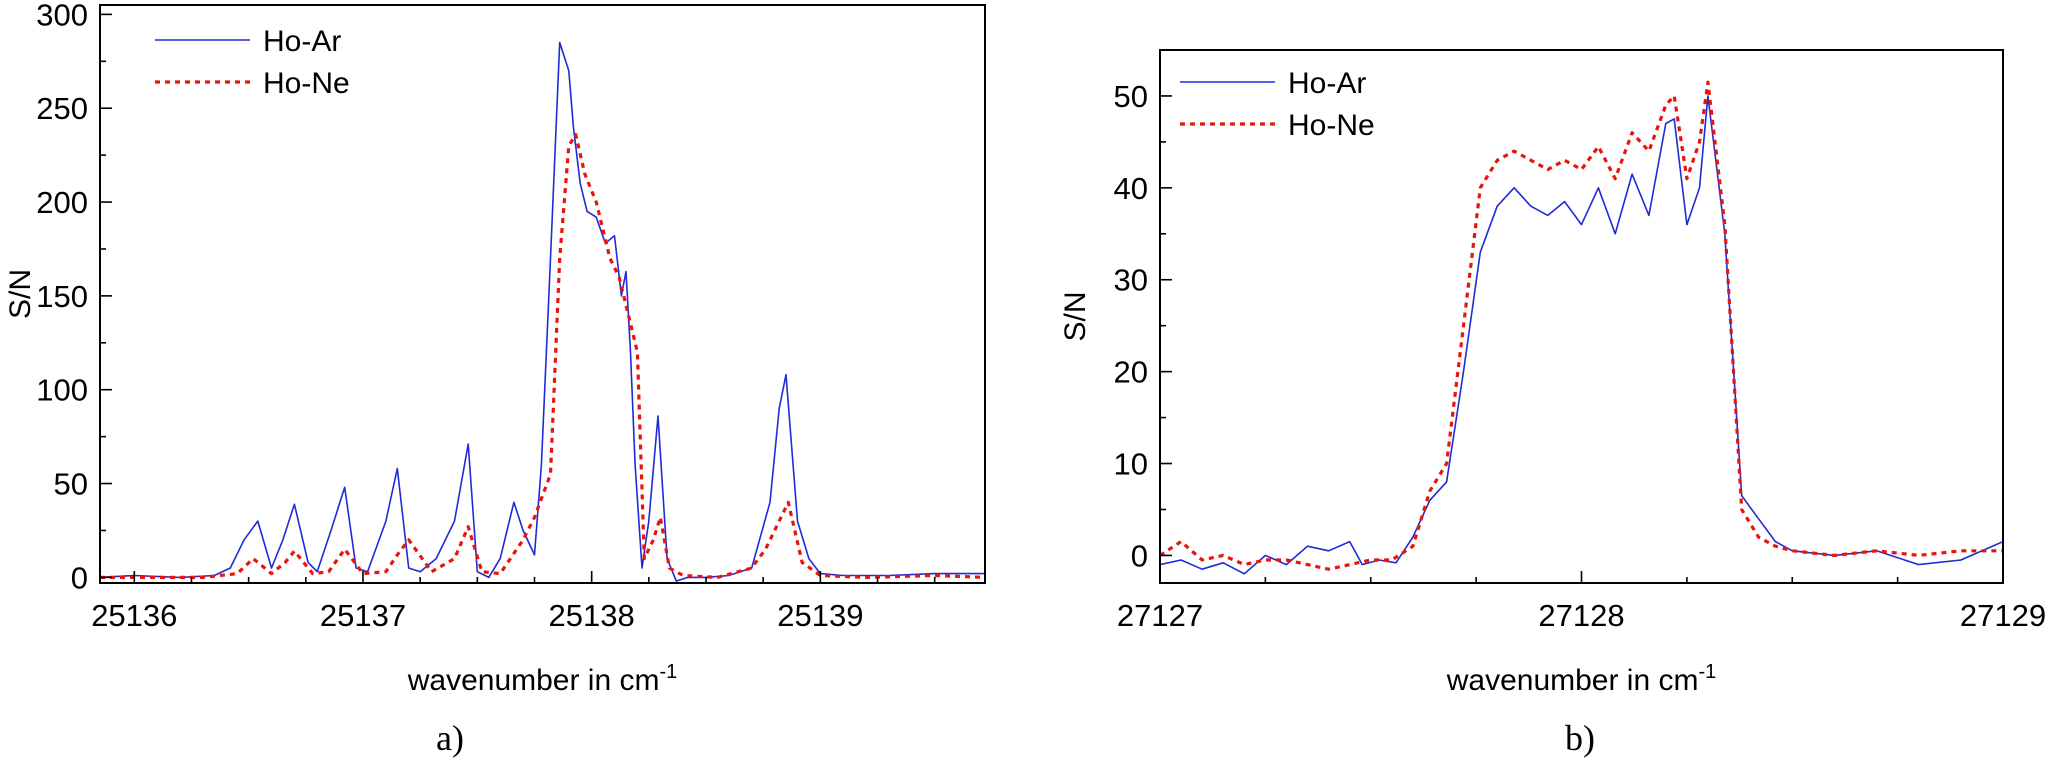 This screenshot has height=764, width=2050. Describe the element at coordinates (62, 16) in the screenshot. I see `y-tick-label: 300` at that location.